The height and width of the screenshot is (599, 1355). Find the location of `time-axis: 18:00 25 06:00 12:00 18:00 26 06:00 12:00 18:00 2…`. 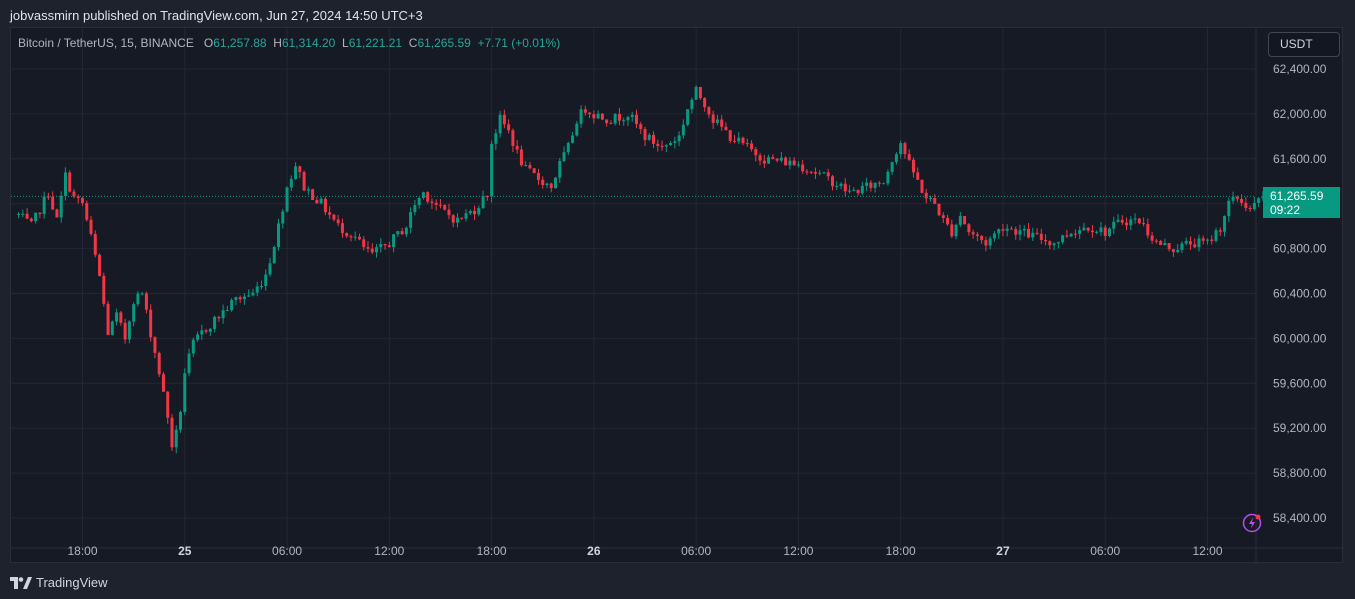

time-axis: 18:00 25 06:00 12:00 18:00 26 06:00 12:00 18:00 2… is located at coordinates (644, 551).